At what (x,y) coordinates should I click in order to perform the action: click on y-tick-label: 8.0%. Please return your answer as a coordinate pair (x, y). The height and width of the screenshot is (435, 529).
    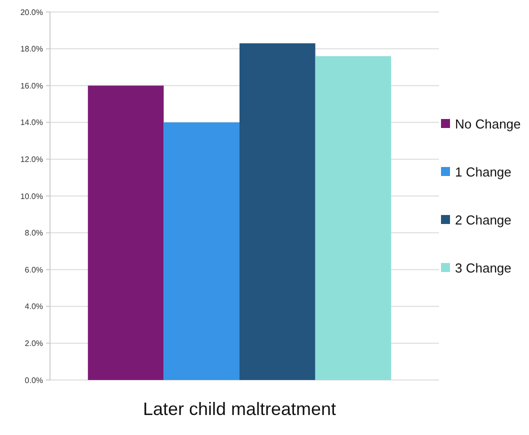
    Looking at the image, I should click on (33, 233).